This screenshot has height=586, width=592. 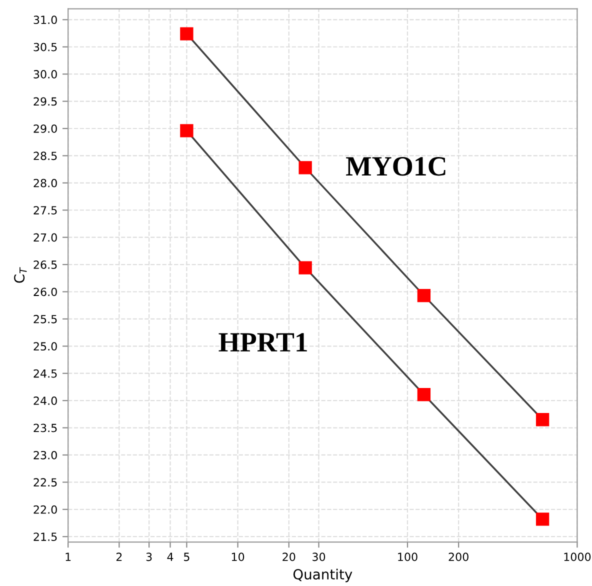 I want to click on y-tick-label: 24.0, so click(x=45, y=400).